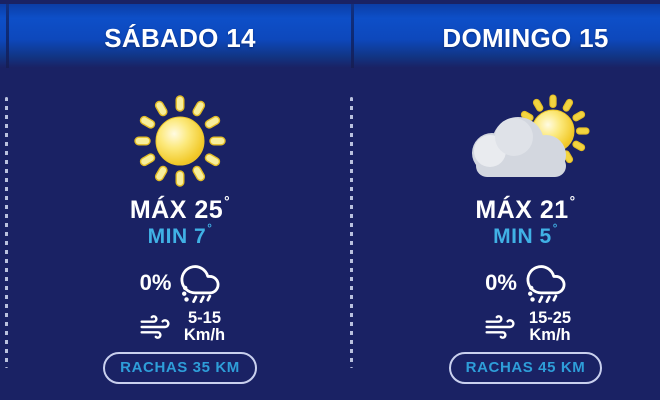 The width and height of the screenshot is (660, 400). What do you see at coordinates (525, 368) in the screenshot?
I see `gusts-badge: RACHAS 45 KM` at bounding box center [525, 368].